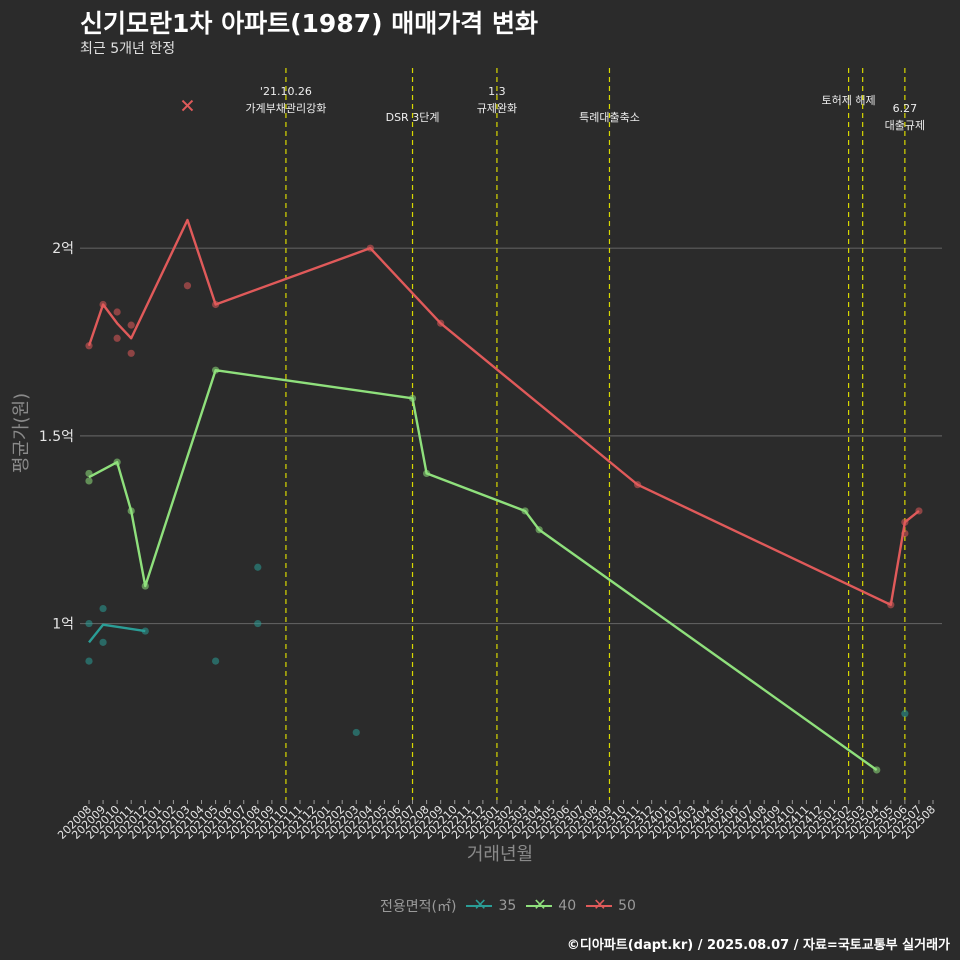 The height and width of the screenshot is (960, 960). I want to click on legend-item-50: ✕ 50, so click(611, 904).